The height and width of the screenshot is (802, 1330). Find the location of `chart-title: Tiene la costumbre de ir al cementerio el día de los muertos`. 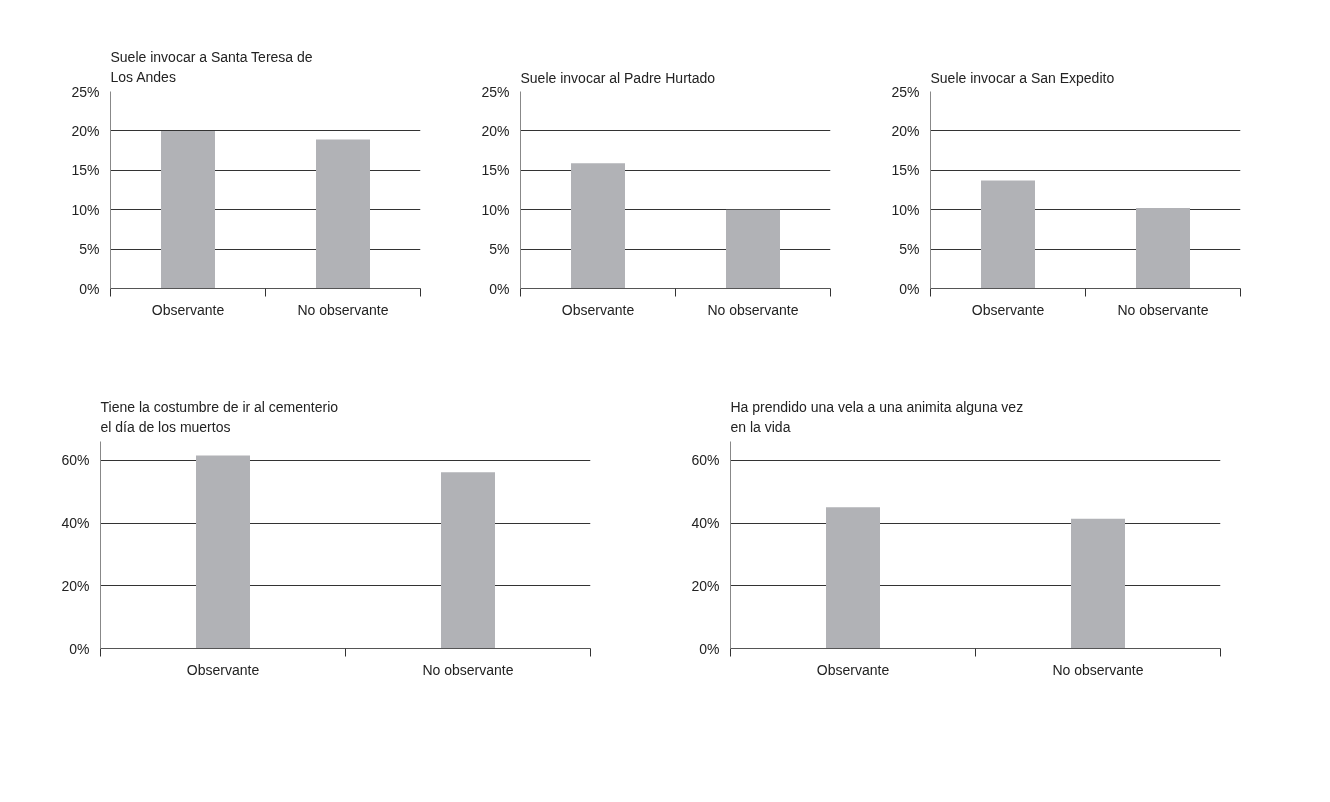

chart-title: Tiene la costumbre de ir al cementerio el día de los muertos is located at coordinates (219, 417).